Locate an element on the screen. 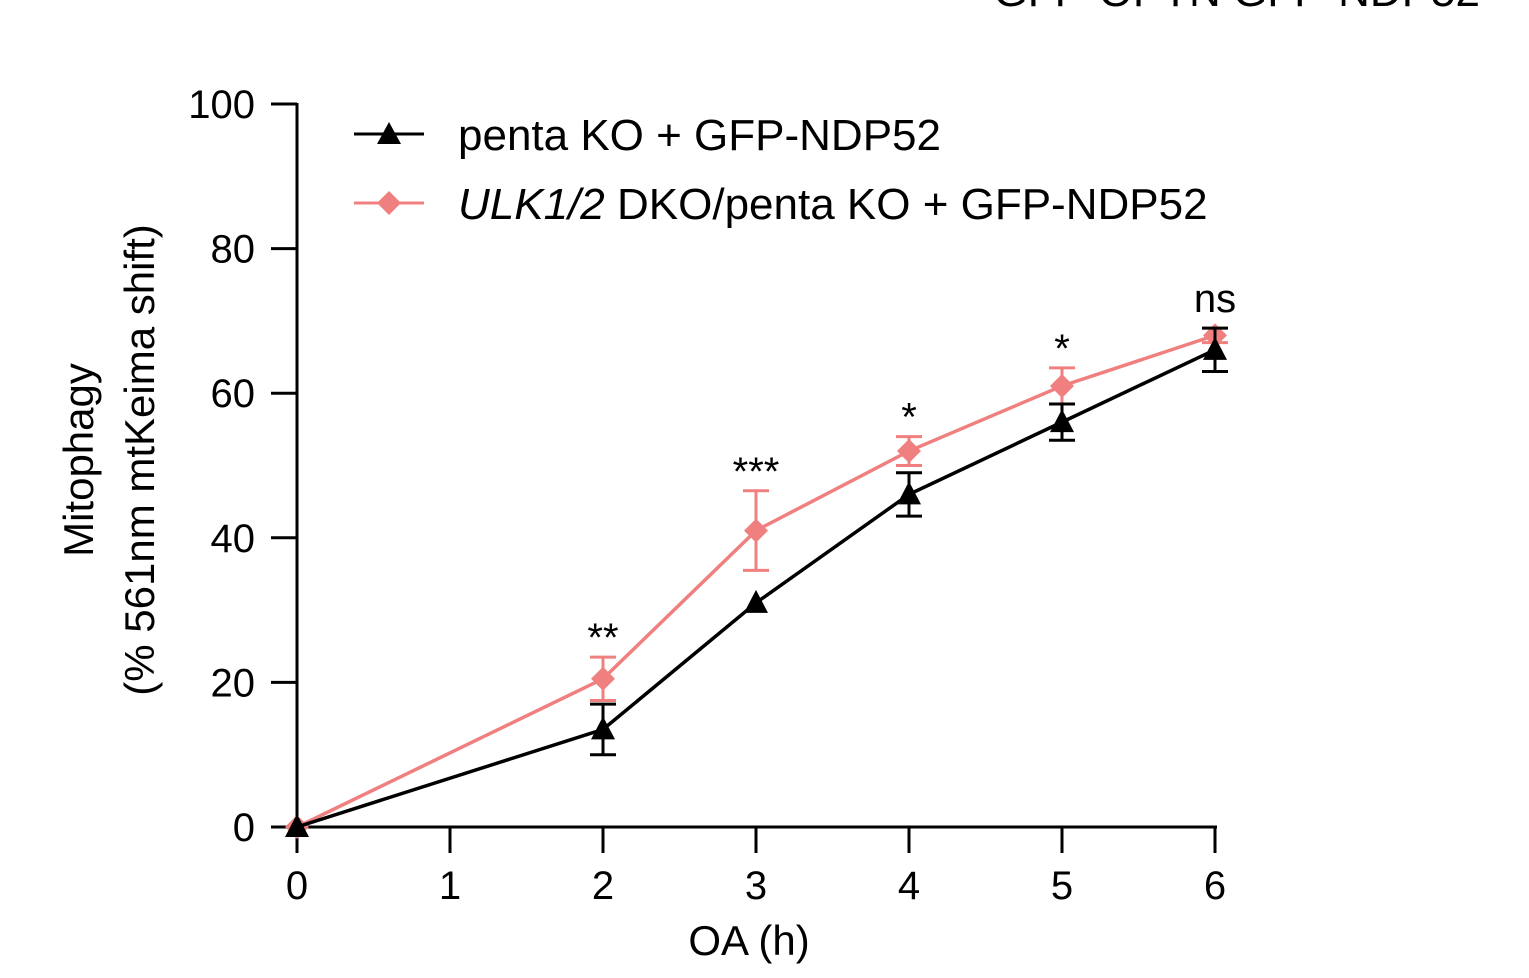 The width and height of the screenshot is (1529, 978). x-tick-label-6: 6 is located at coordinates (1215, 886).